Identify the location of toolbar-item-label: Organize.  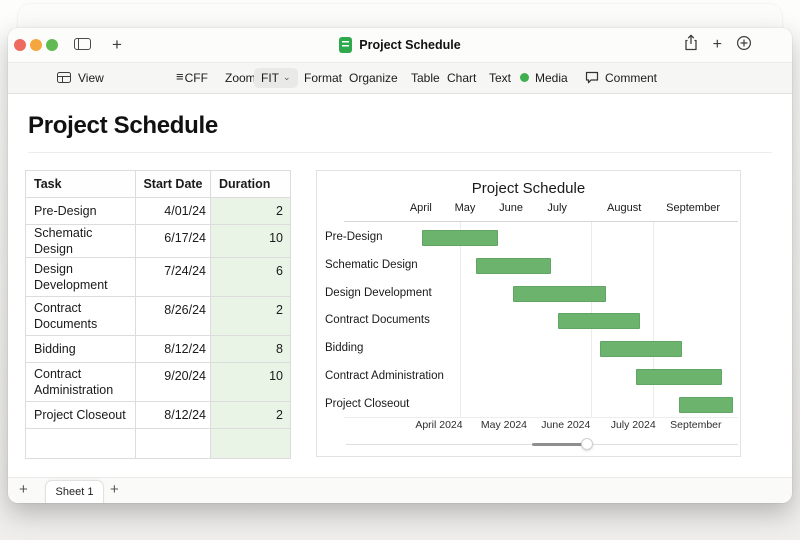
(373, 78).